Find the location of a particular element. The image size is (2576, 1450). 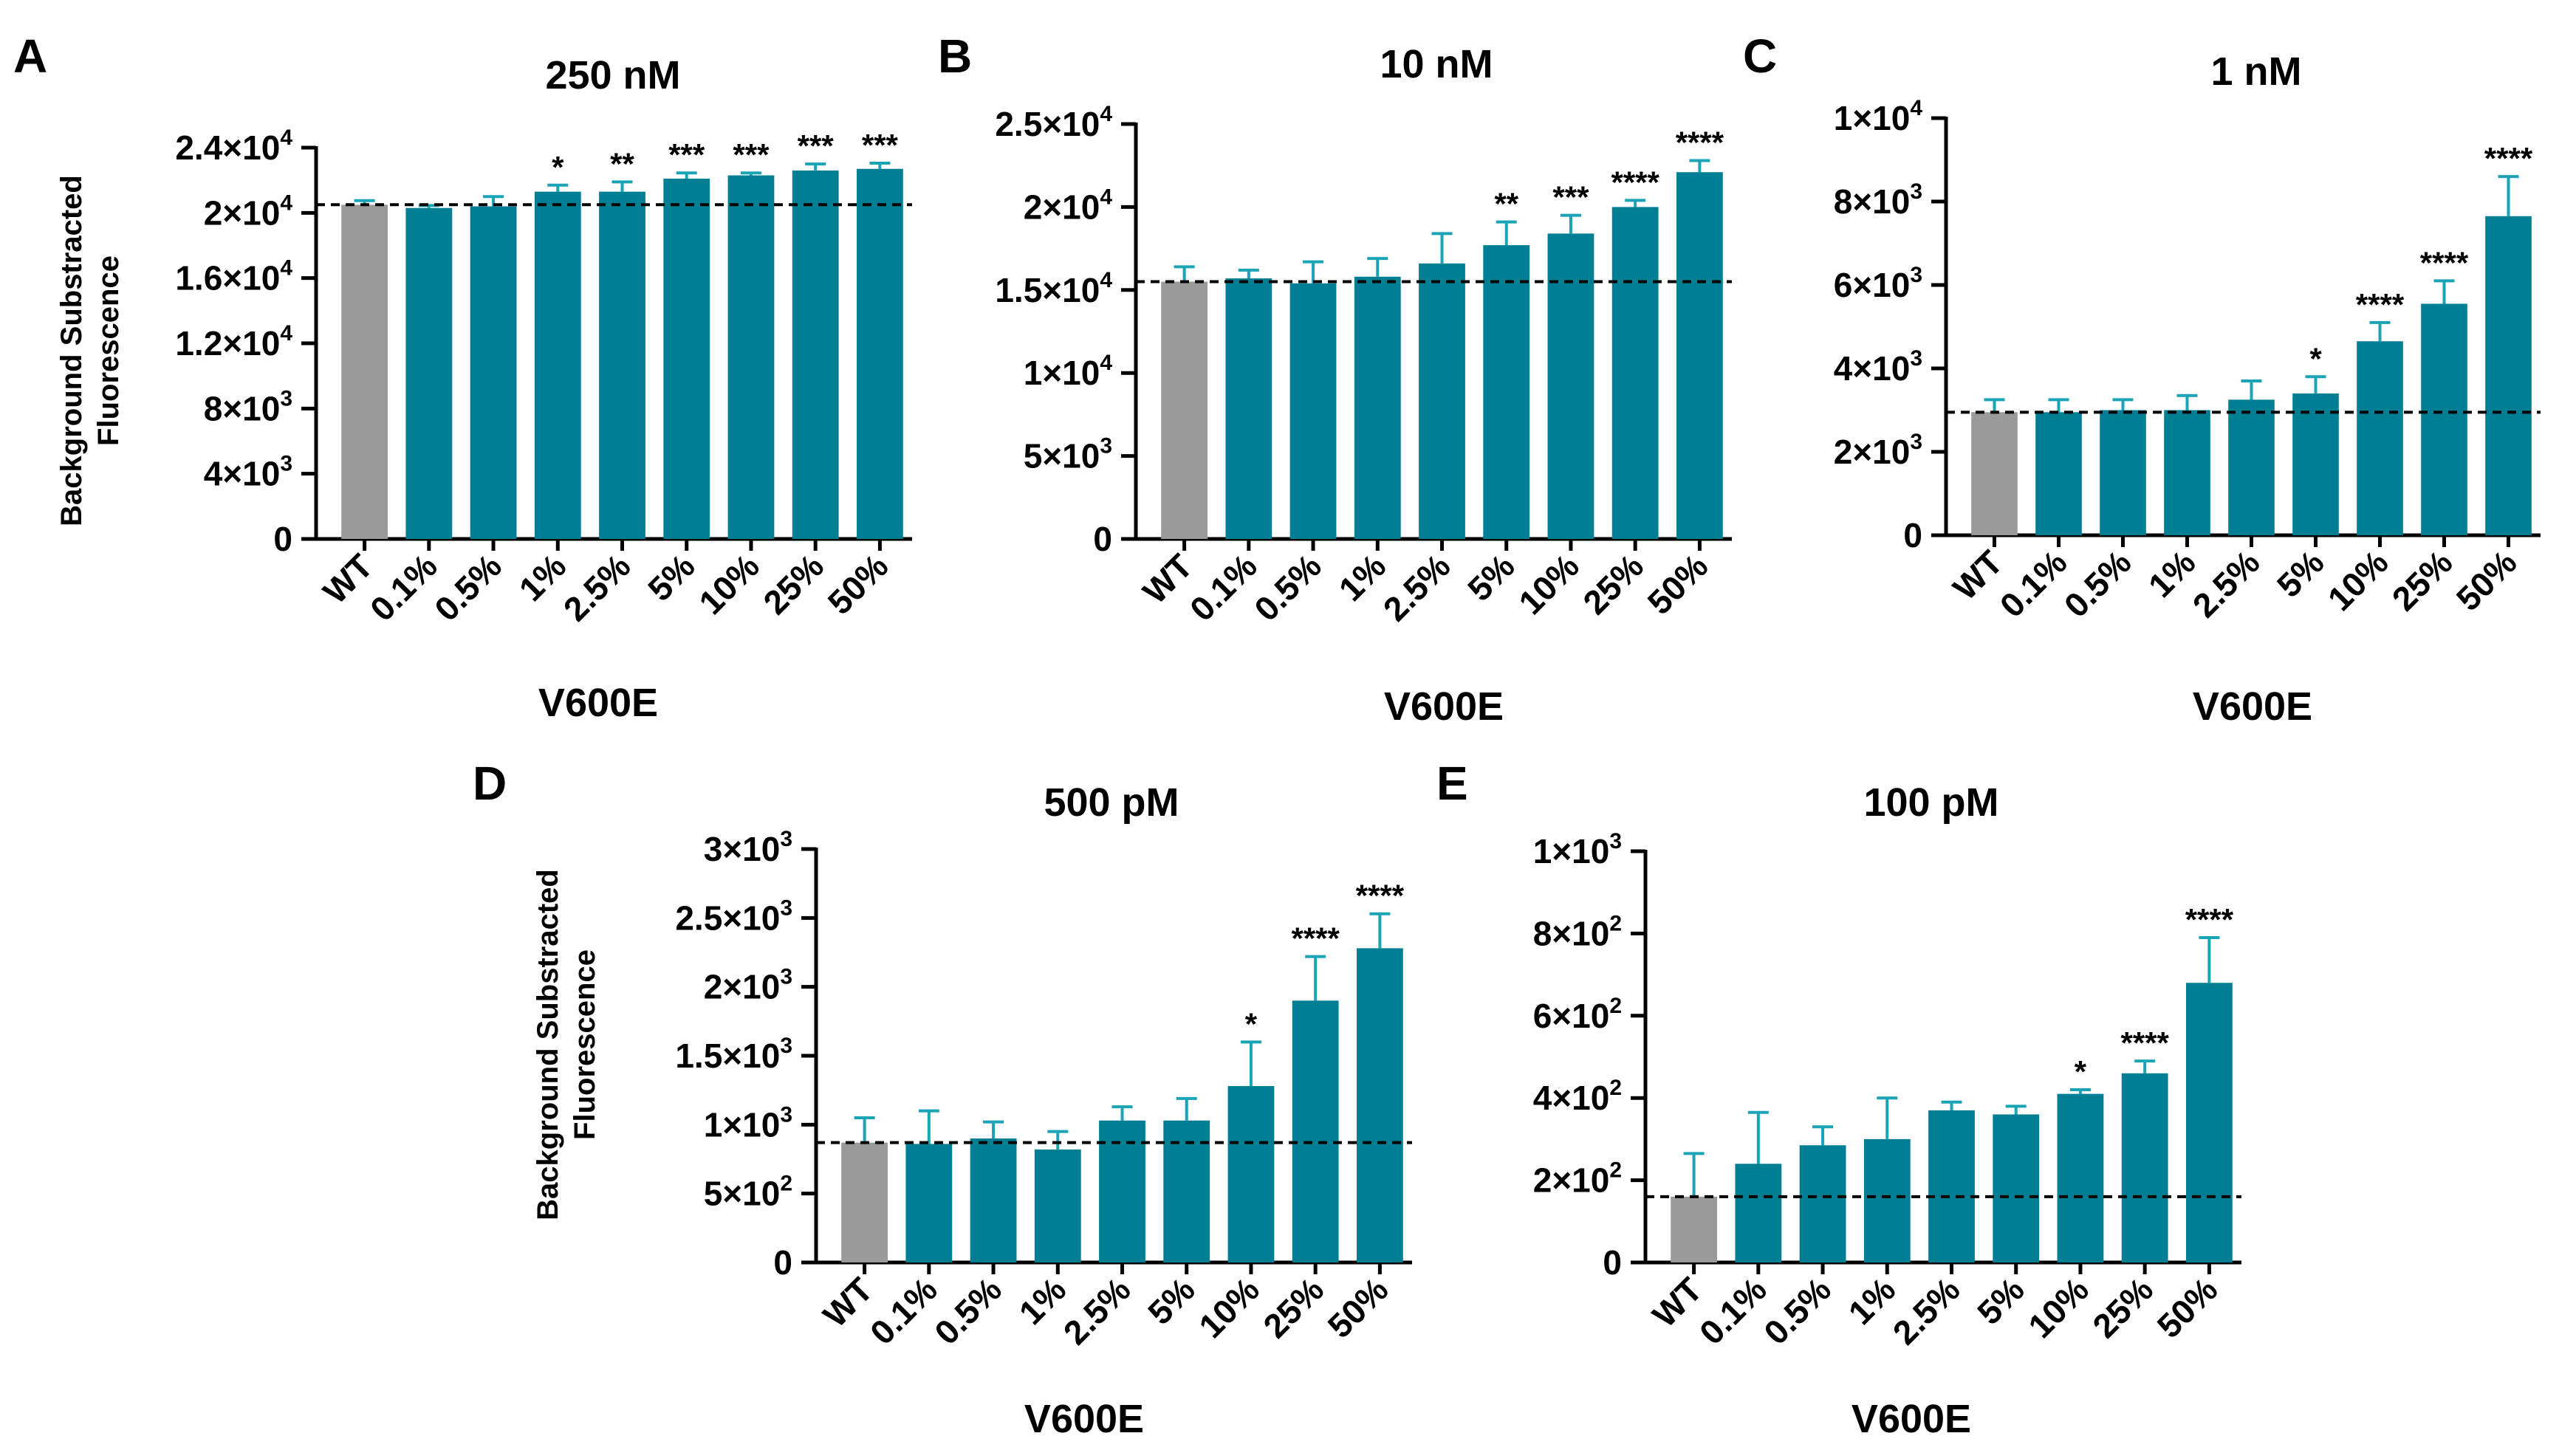

panel-letter-c: C is located at coordinates (1760, 56).